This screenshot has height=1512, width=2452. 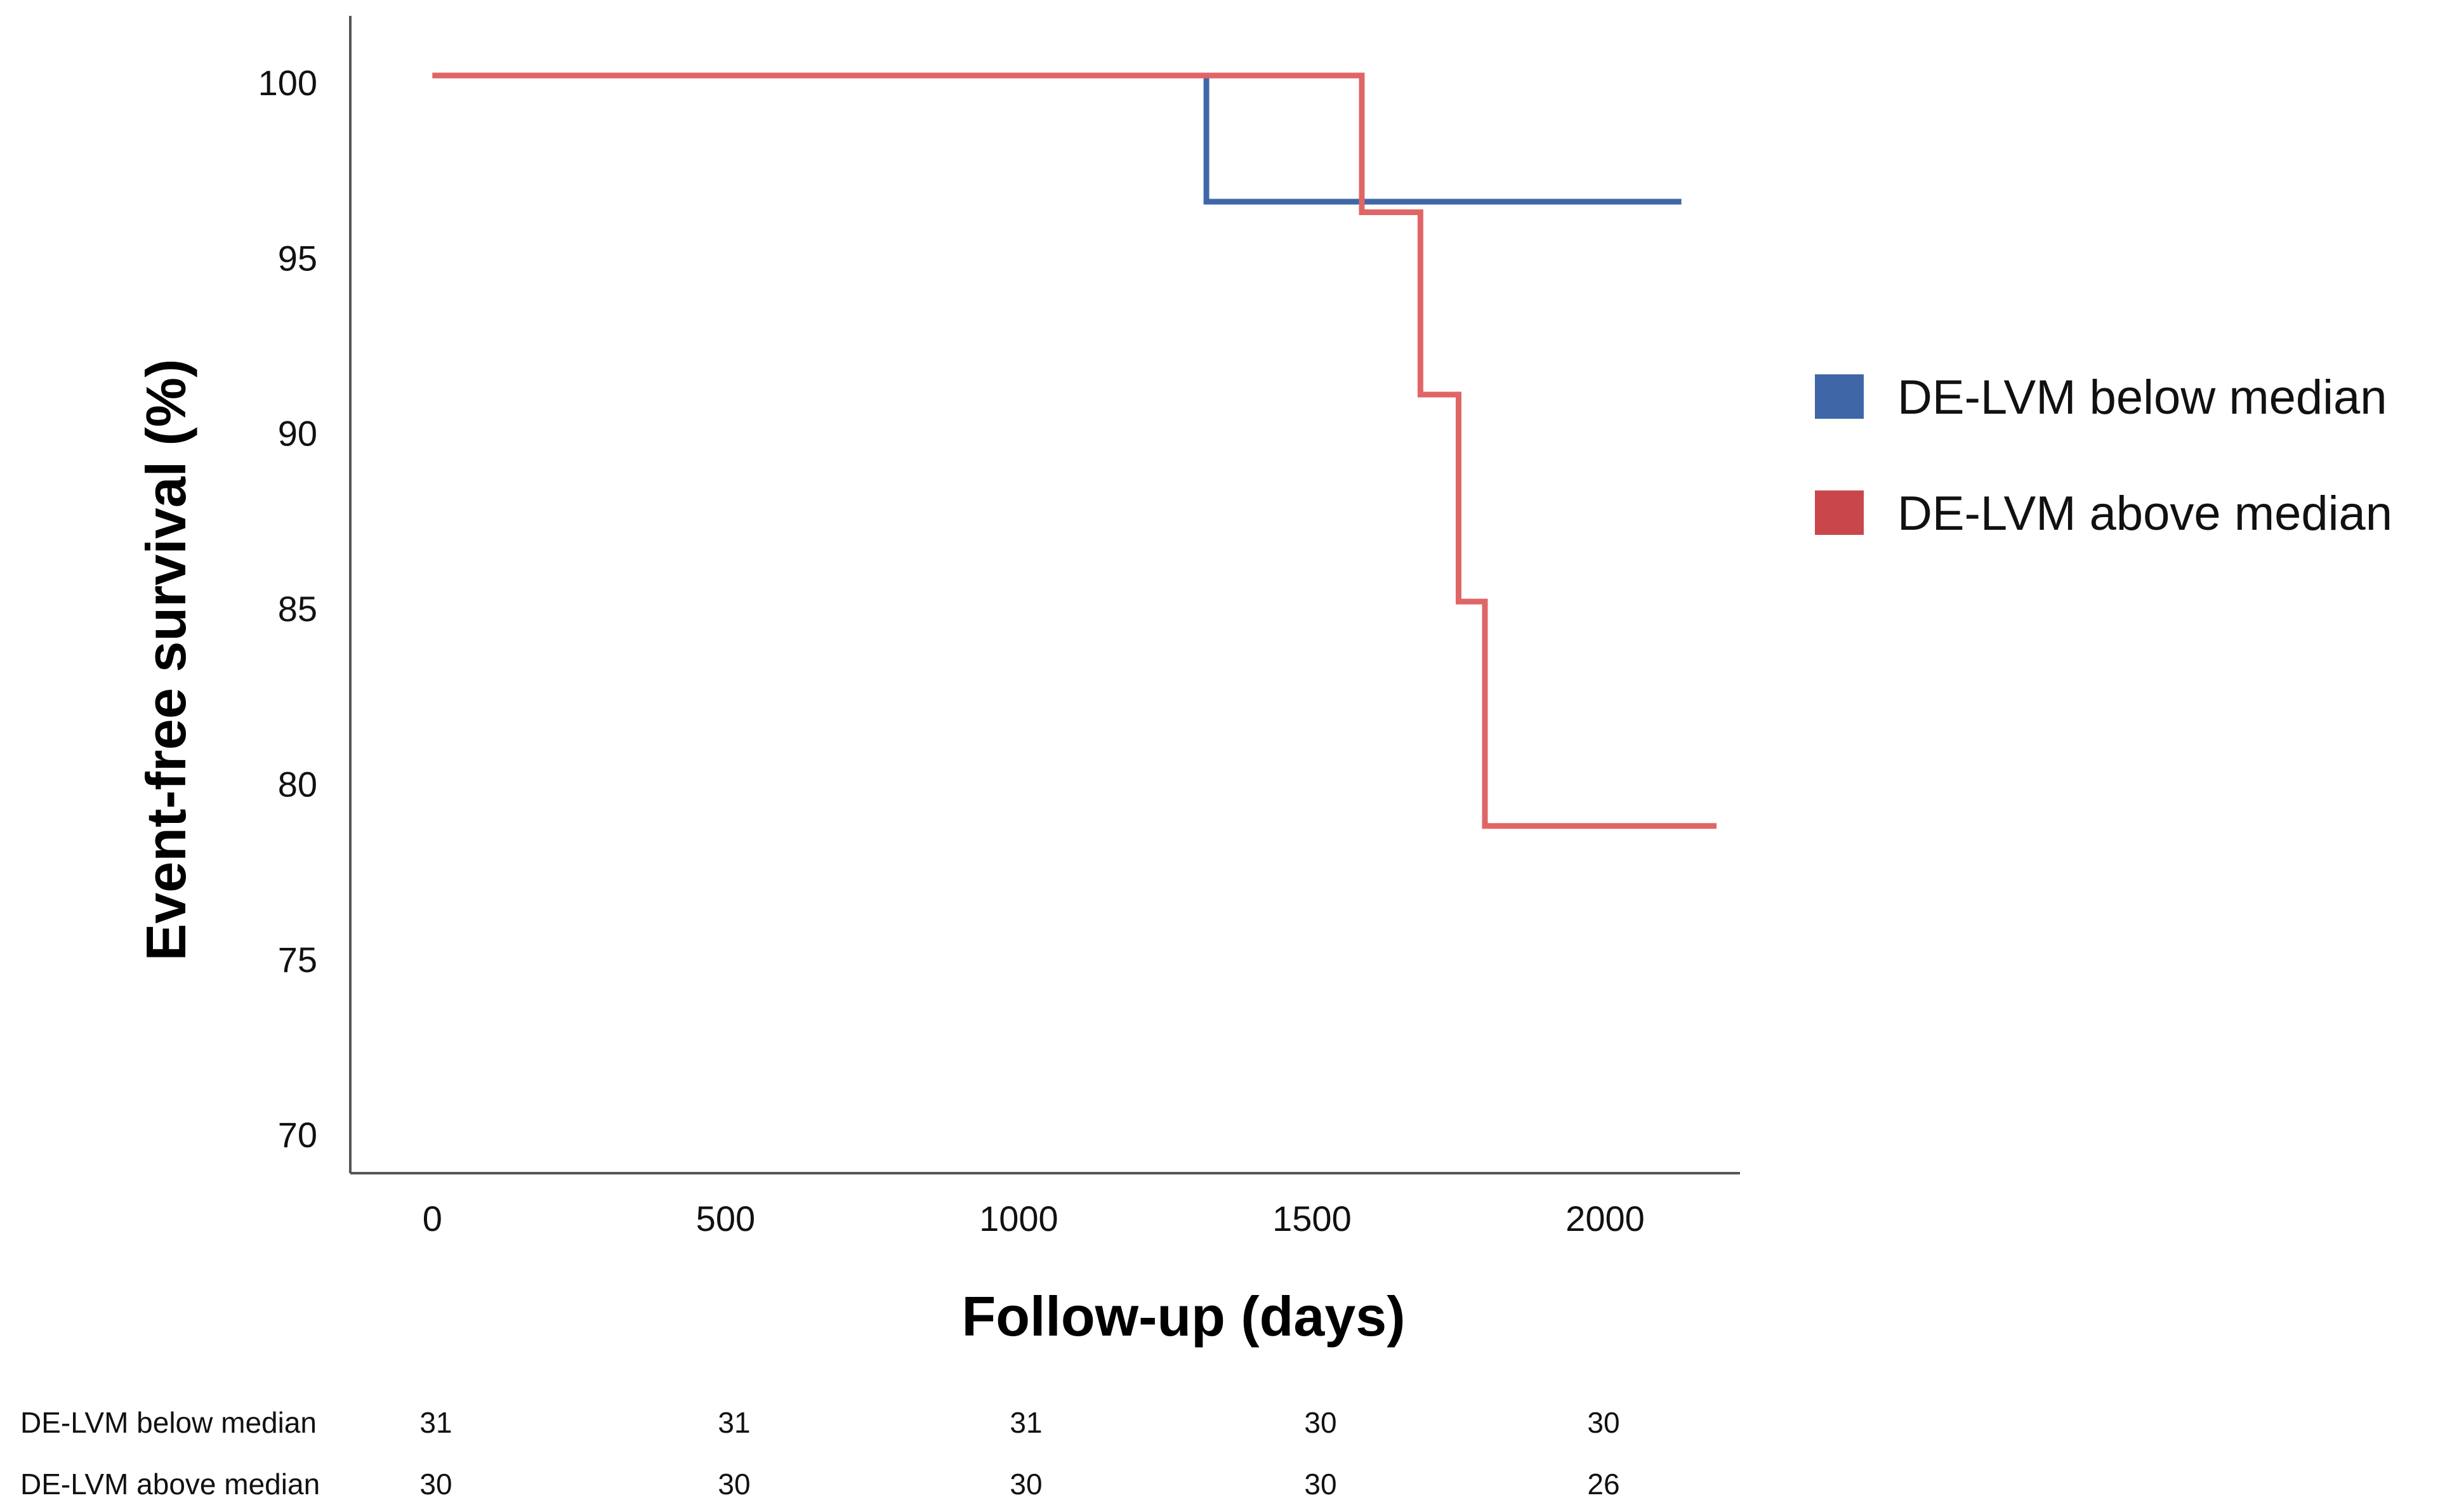 I want to click on legend-swatch-below-median, so click(x=1839, y=396).